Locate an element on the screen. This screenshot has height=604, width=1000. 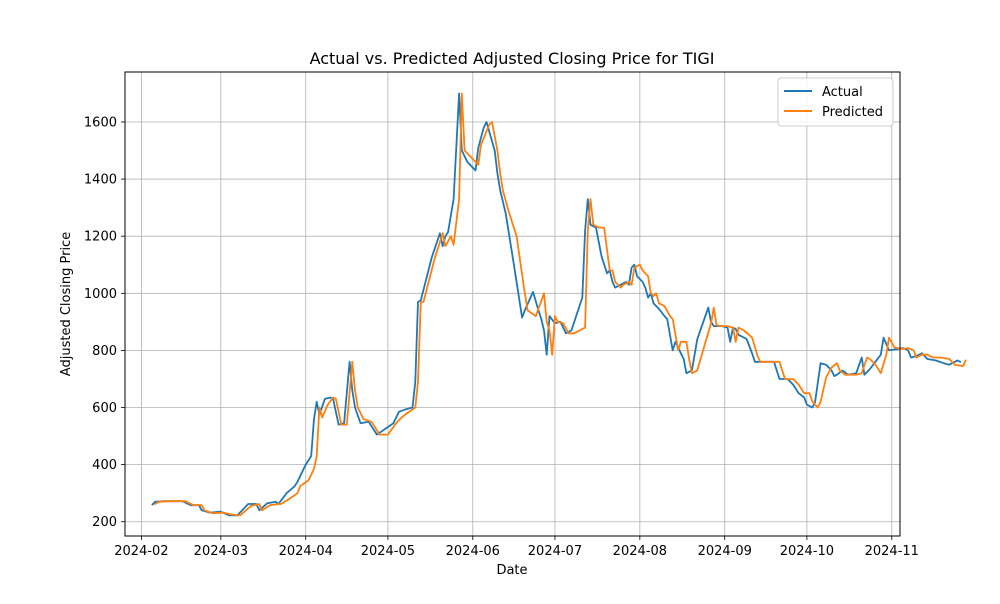
x-tick-label: 2024-06 is located at coordinates (473, 551).